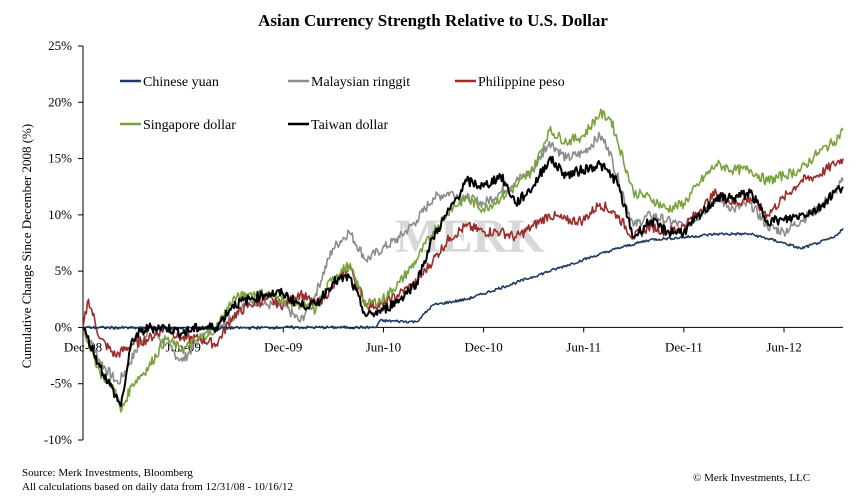  I want to click on y-tick-label: 15%, so click(60, 158).